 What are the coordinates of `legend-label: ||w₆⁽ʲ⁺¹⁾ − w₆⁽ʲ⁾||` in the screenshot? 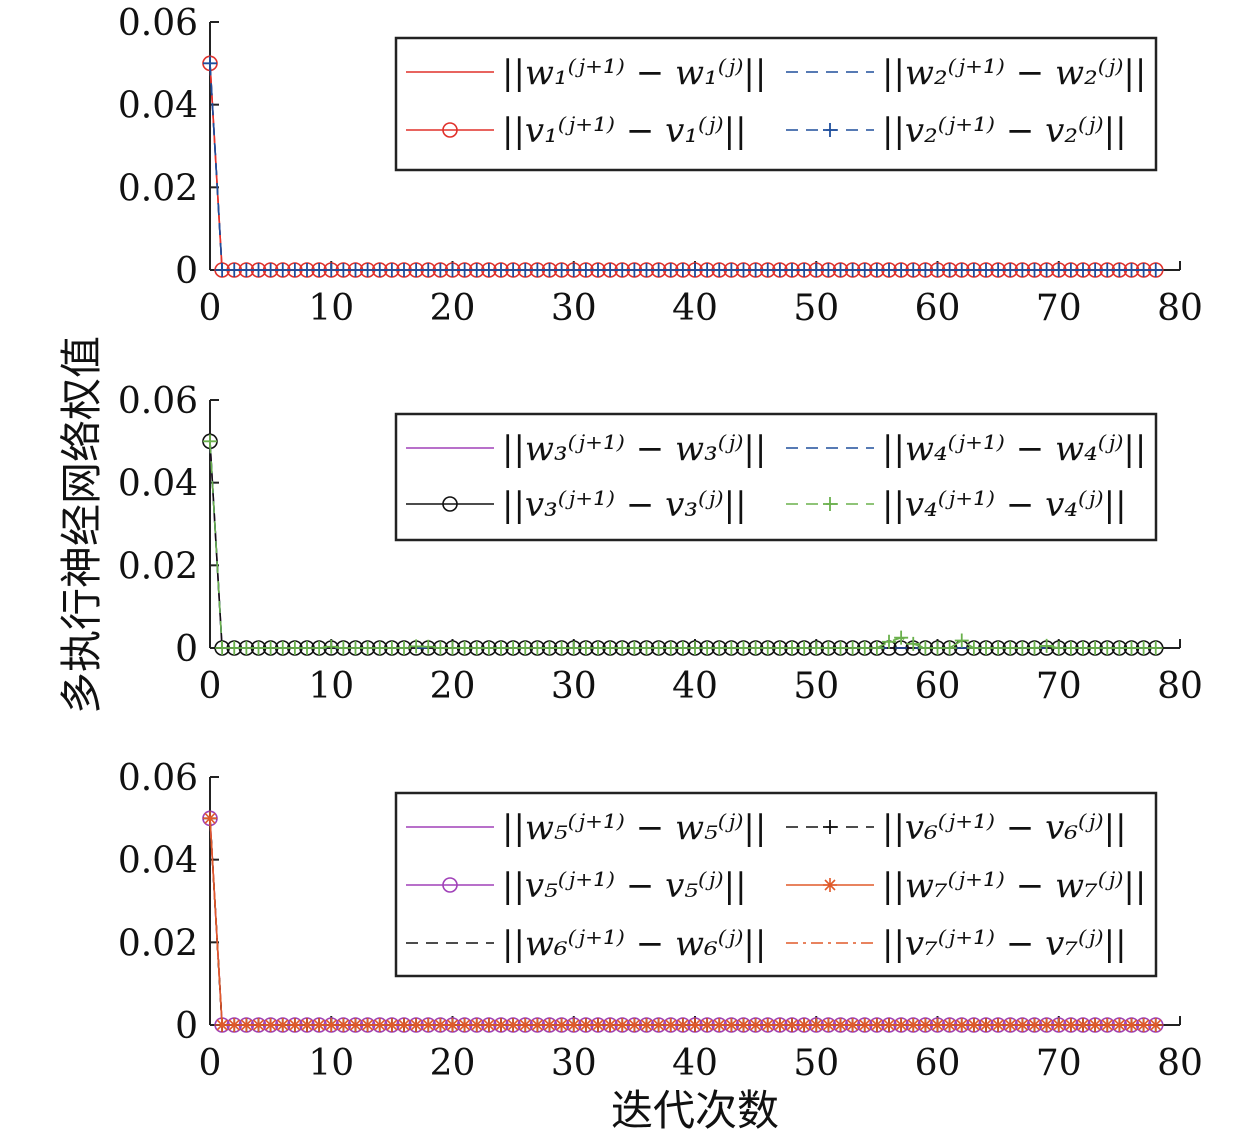 It's located at (634, 944).